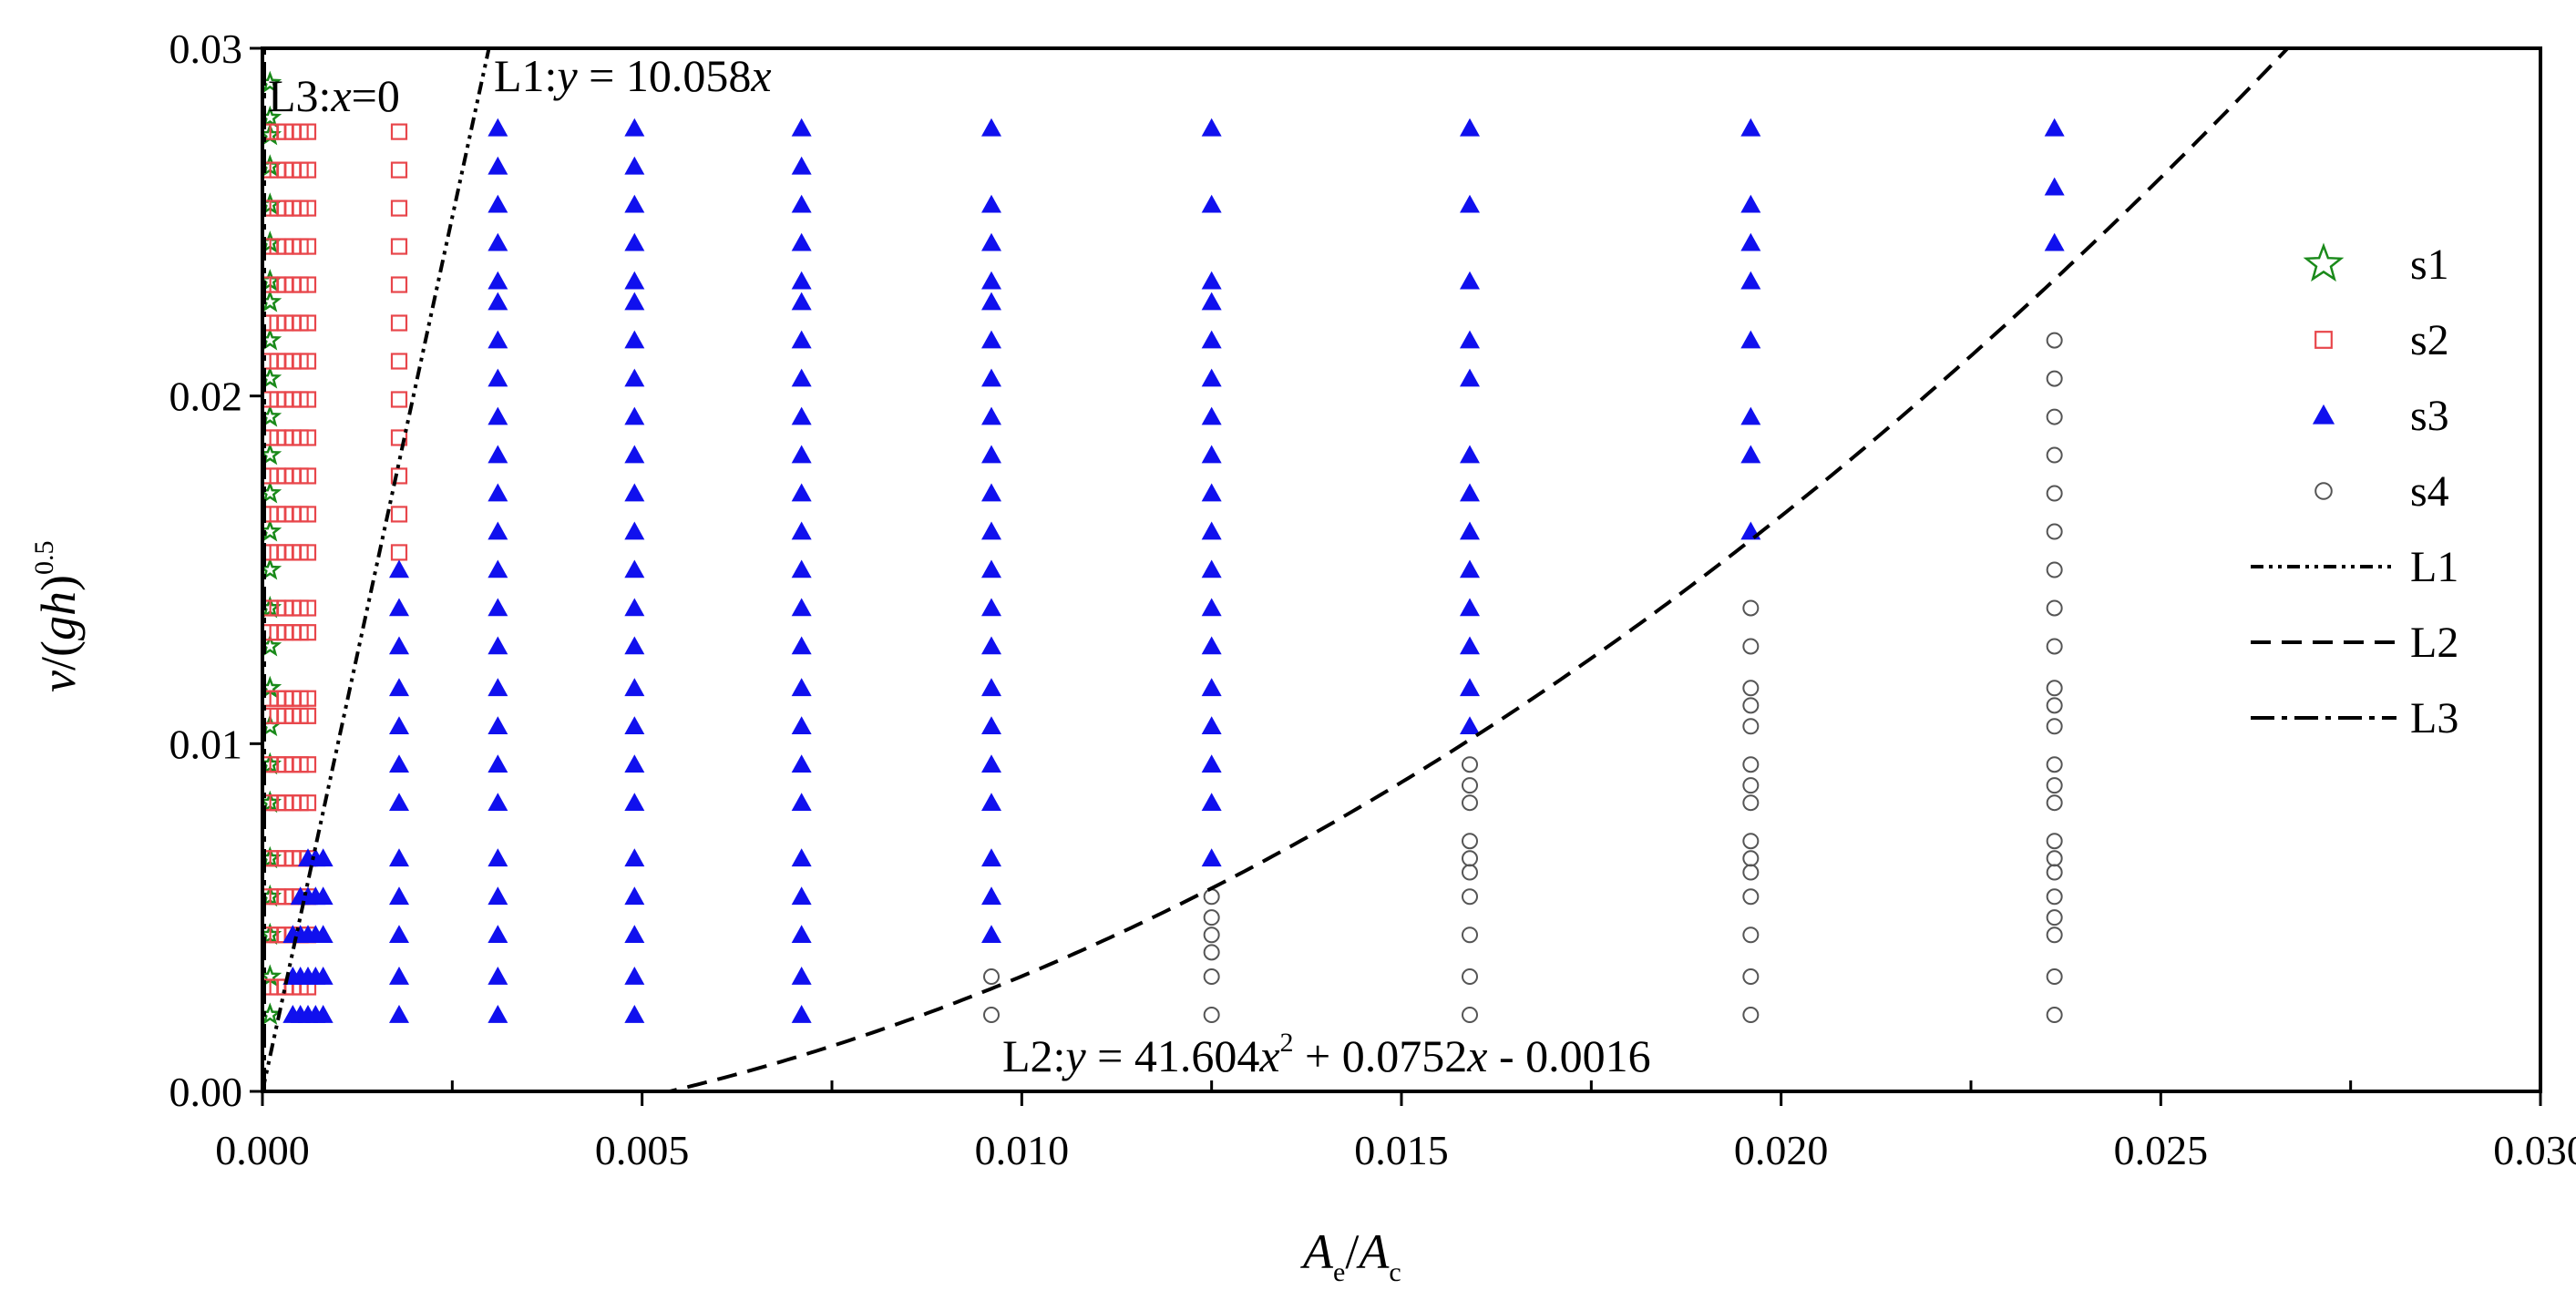  Describe the element at coordinates (1782, 1150) in the screenshot. I see `x-tick-label: 0.020` at that location.